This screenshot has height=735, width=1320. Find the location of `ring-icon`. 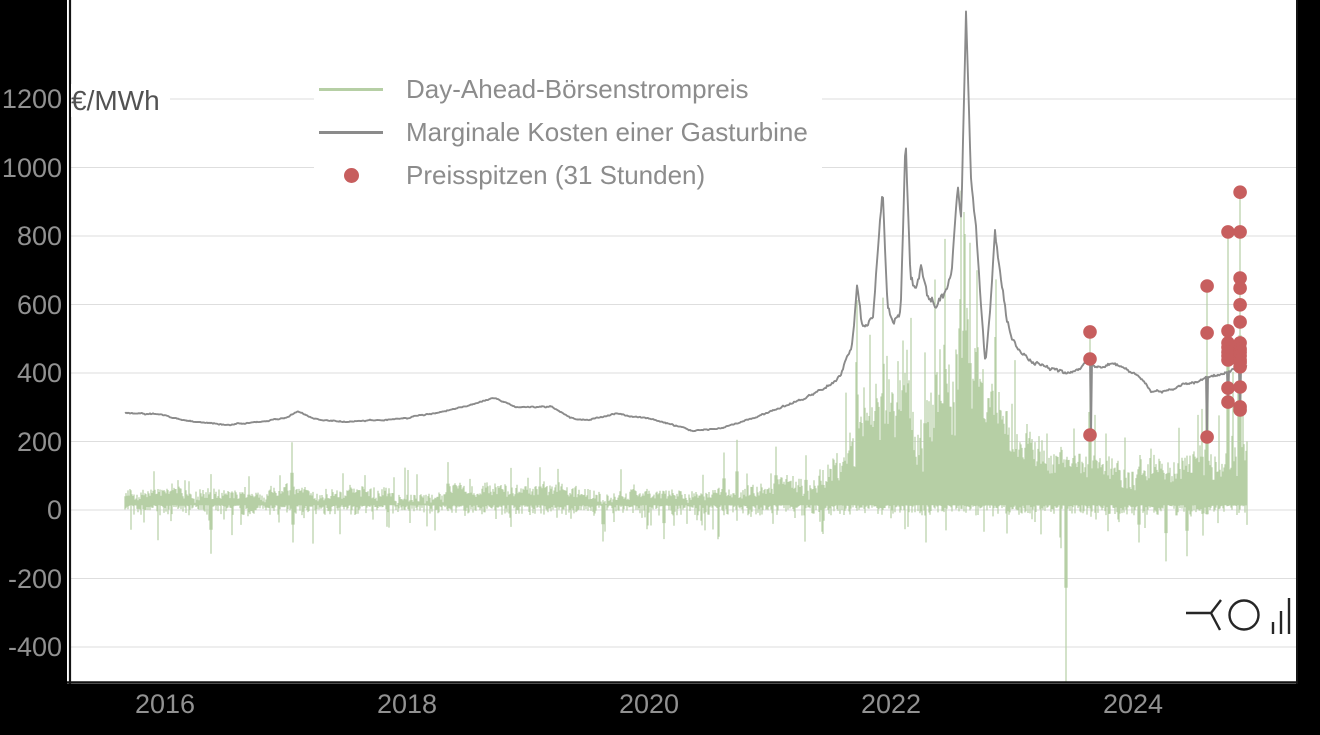

ring-icon is located at coordinates (1244, 615).